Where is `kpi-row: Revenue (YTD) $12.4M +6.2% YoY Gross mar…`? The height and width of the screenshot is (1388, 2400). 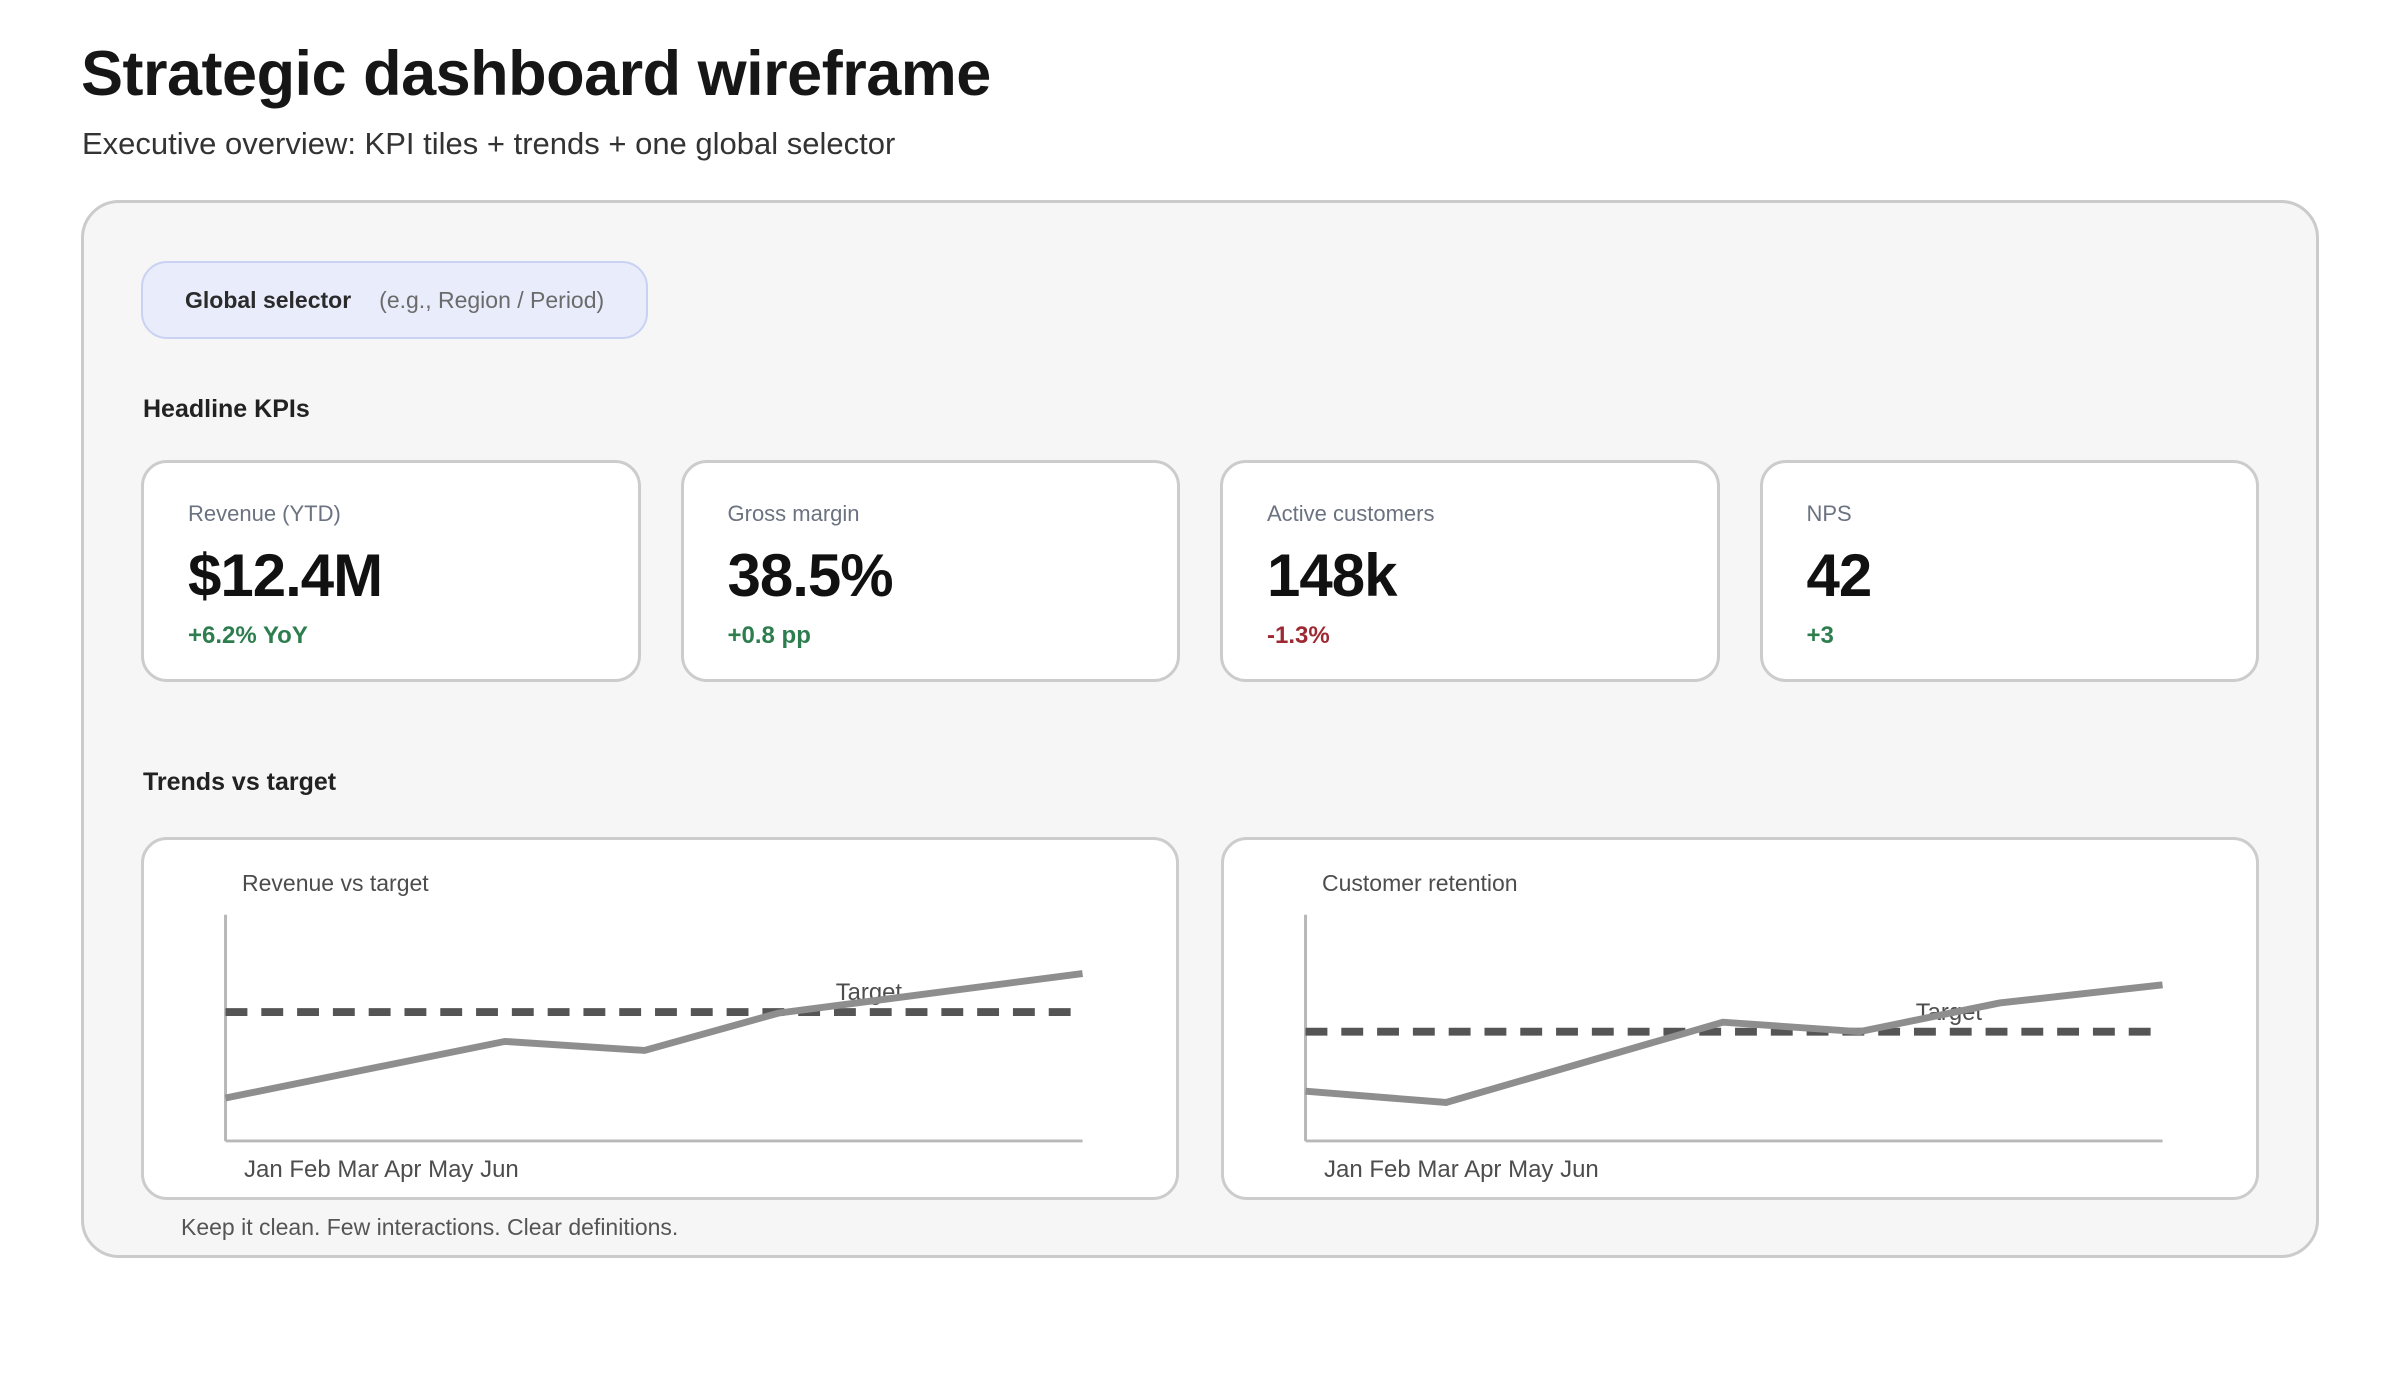 kpi-row: Revenue (YTD) $12.4M +6.2% YoY Gross mar… is located at coordinates (1200, 571).